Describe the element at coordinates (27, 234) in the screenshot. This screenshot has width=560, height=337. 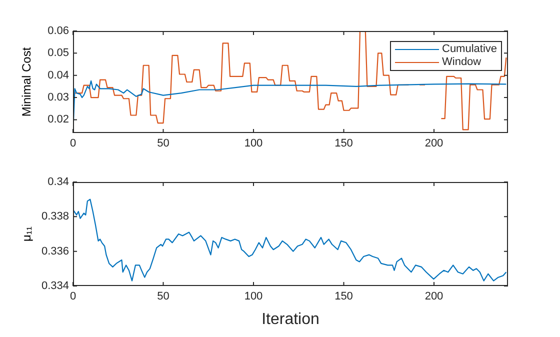
I see `y-axis-title: μ₁₁` at that location.